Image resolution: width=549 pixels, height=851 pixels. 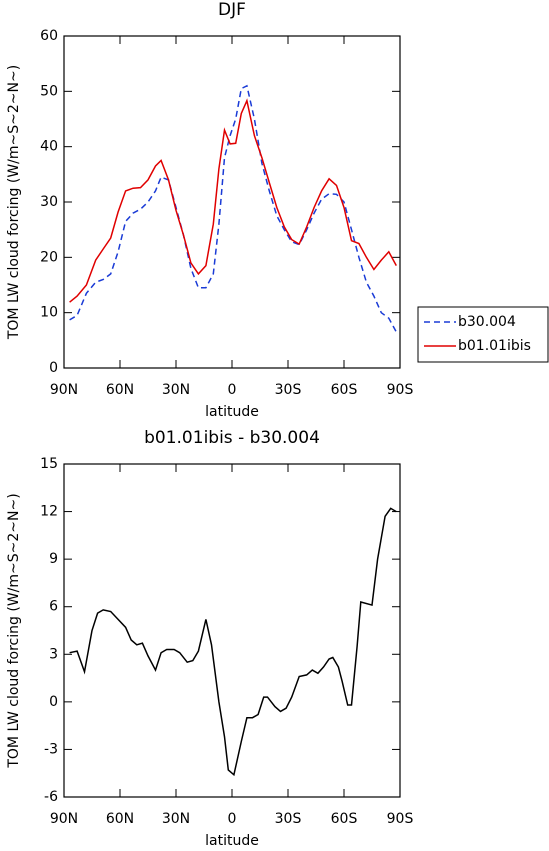 What do you see at coordinates (49, 91) in the screenshot?
I see `y-tick-label: 50` at bounding box center [49, 91].